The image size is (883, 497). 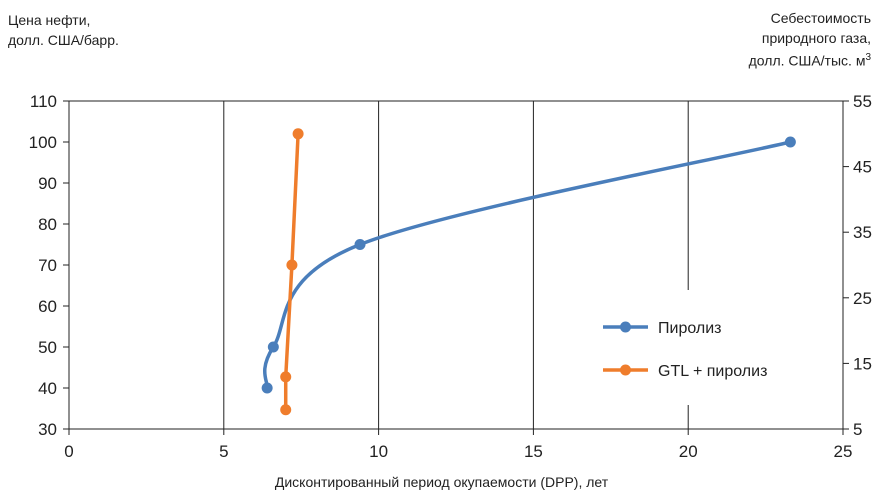 What do you see at coordinates (47, 429) in the screenshot?
I see `left-tick-label: 30` at bounding box center [47, 429].